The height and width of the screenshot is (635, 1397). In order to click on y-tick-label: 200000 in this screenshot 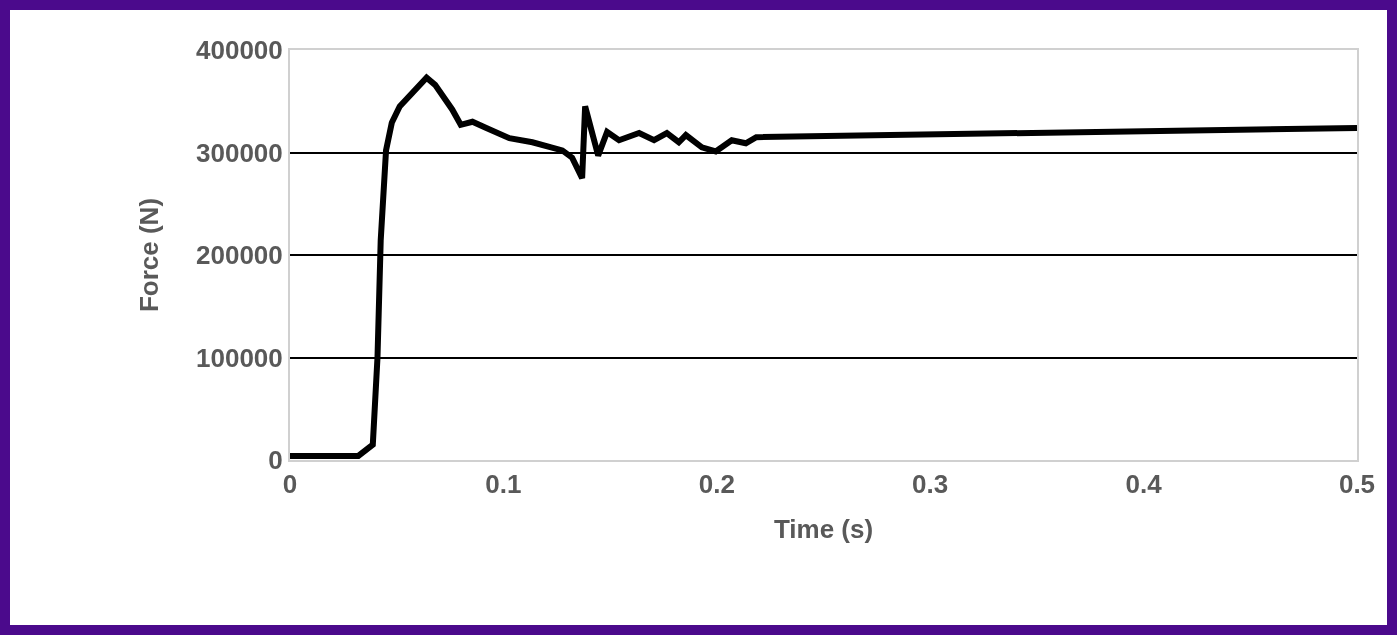, I will do `click(239, 255)`.